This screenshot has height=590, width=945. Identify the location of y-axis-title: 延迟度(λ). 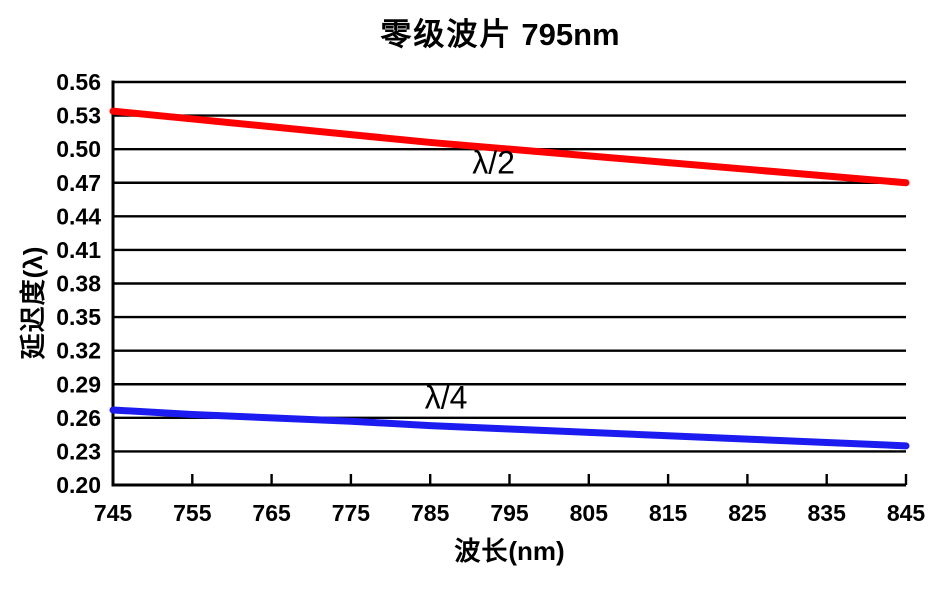
(33, 303).